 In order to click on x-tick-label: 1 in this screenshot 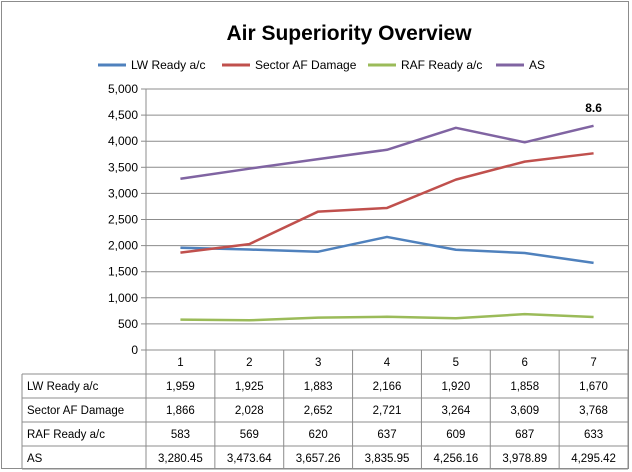, I will do `click(180, 363)`.